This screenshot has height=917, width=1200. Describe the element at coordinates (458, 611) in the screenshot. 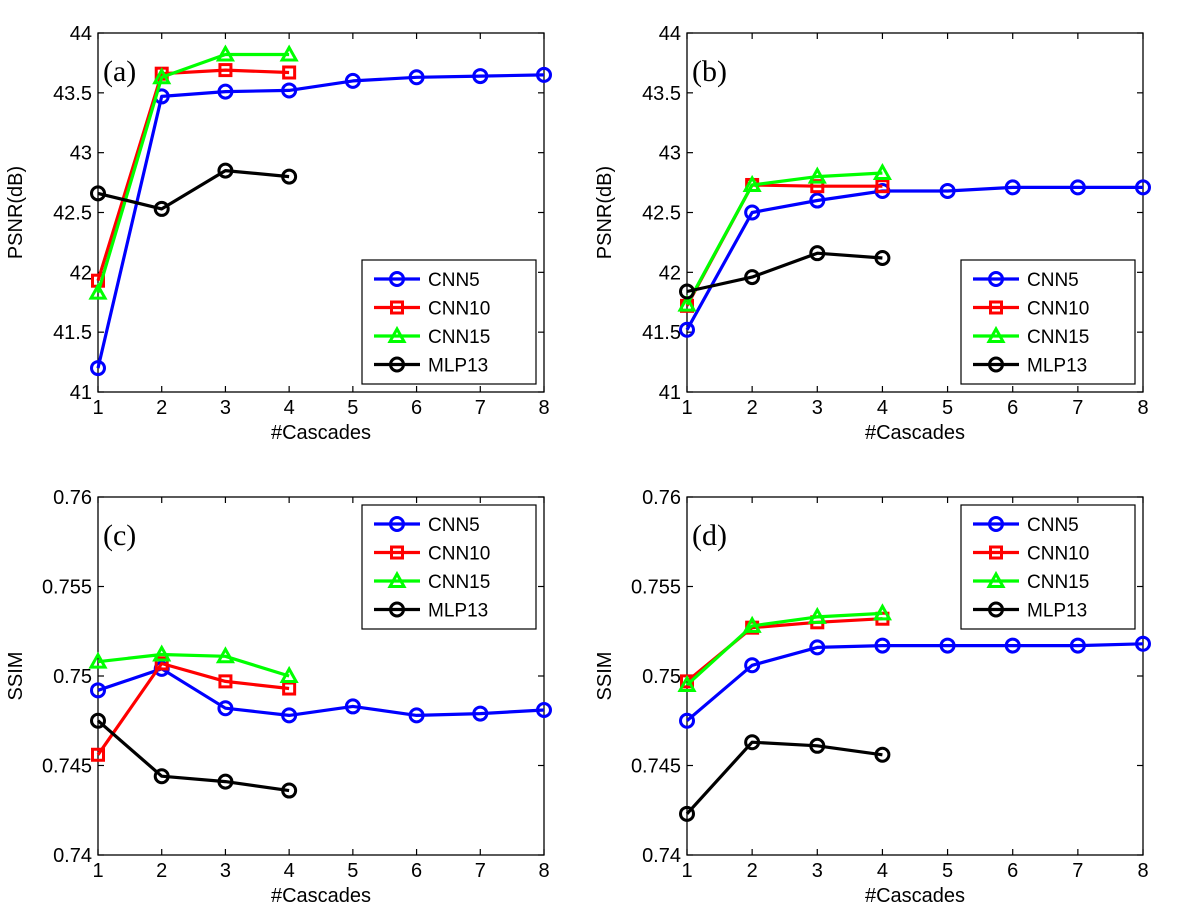

I see `legend-label: MLP13` at that location.